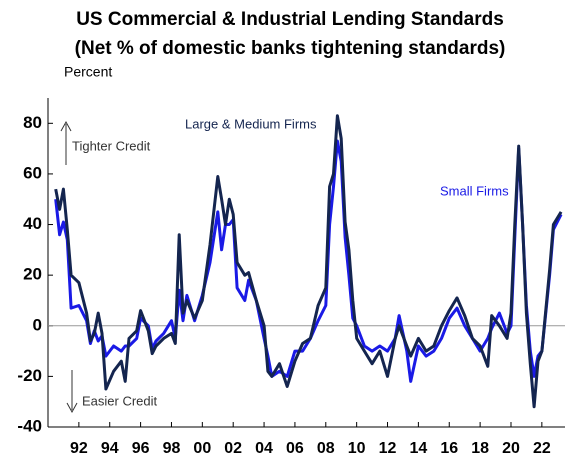 The height and width of the screenshot is (467, 578). Describe the element at coordinates (511, 448) in the screenshot. I see `x-tick-label: 20` at that location.